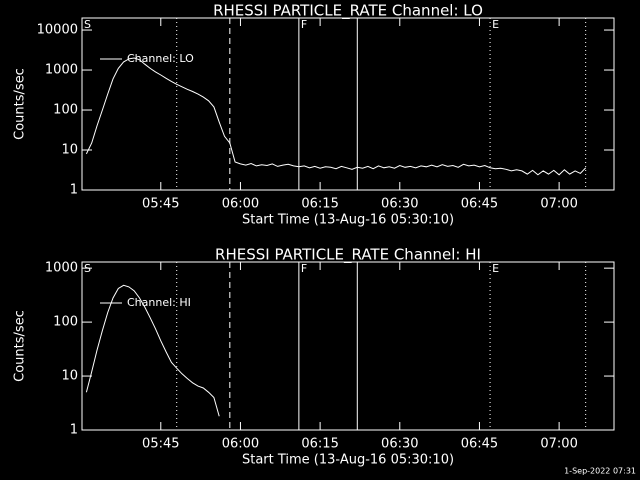 The width and height of the screenshot is (640, 480). I want to click on chart-title: RHESSI PARTICLE_RATE Channel: LO, so click(348, 11).